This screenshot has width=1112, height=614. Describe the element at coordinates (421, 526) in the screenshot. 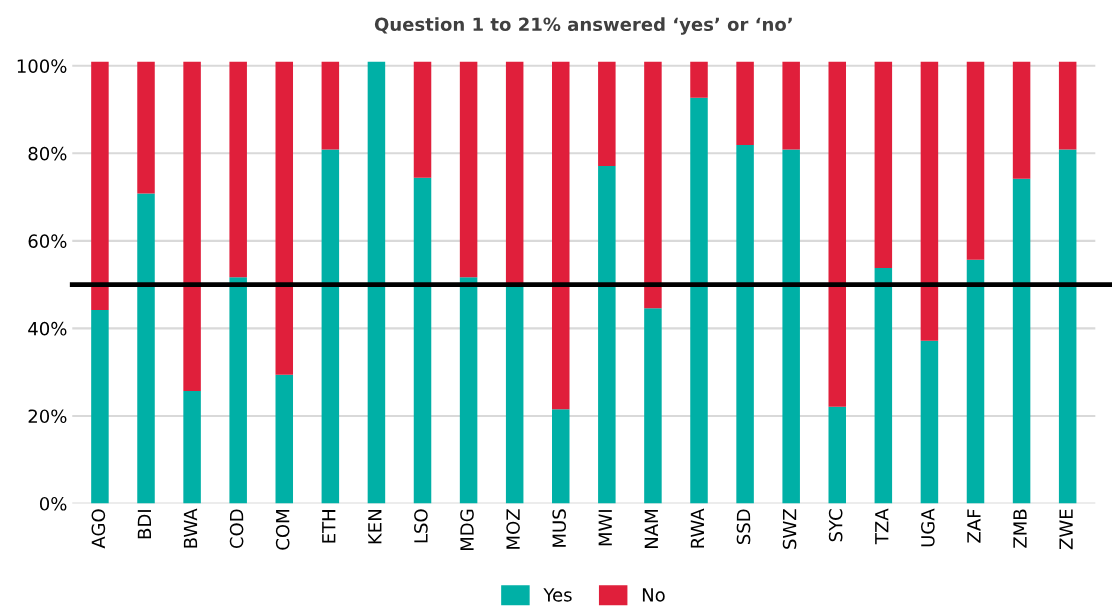

I see `x-tick-label: LSO` at that location.